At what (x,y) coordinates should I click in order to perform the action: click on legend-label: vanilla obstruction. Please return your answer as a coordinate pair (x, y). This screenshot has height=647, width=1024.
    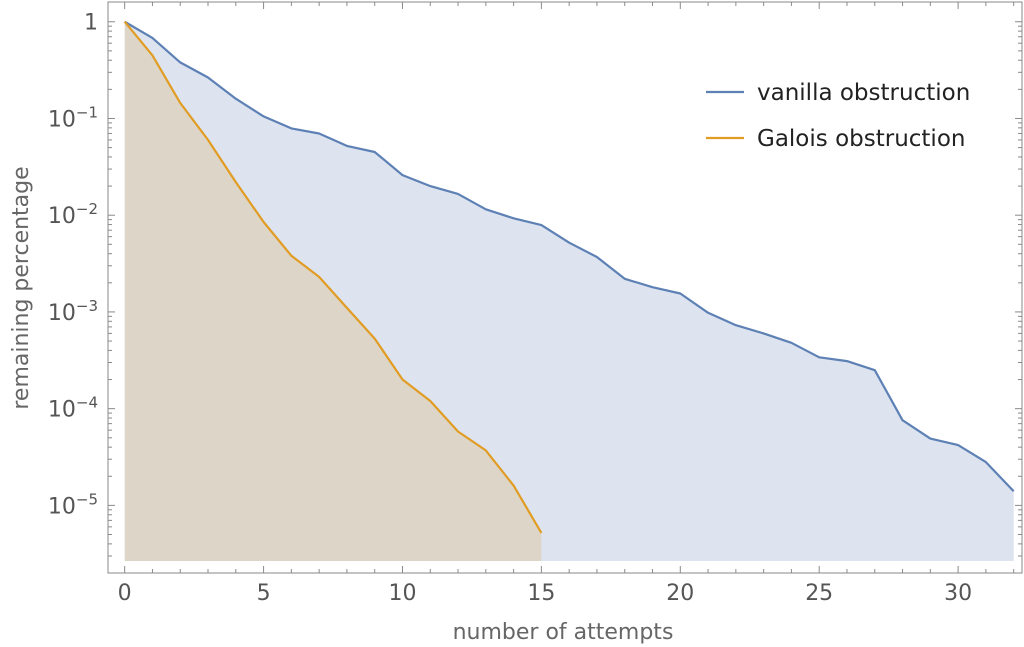
    Looking at the image, I should click on (863, 93).